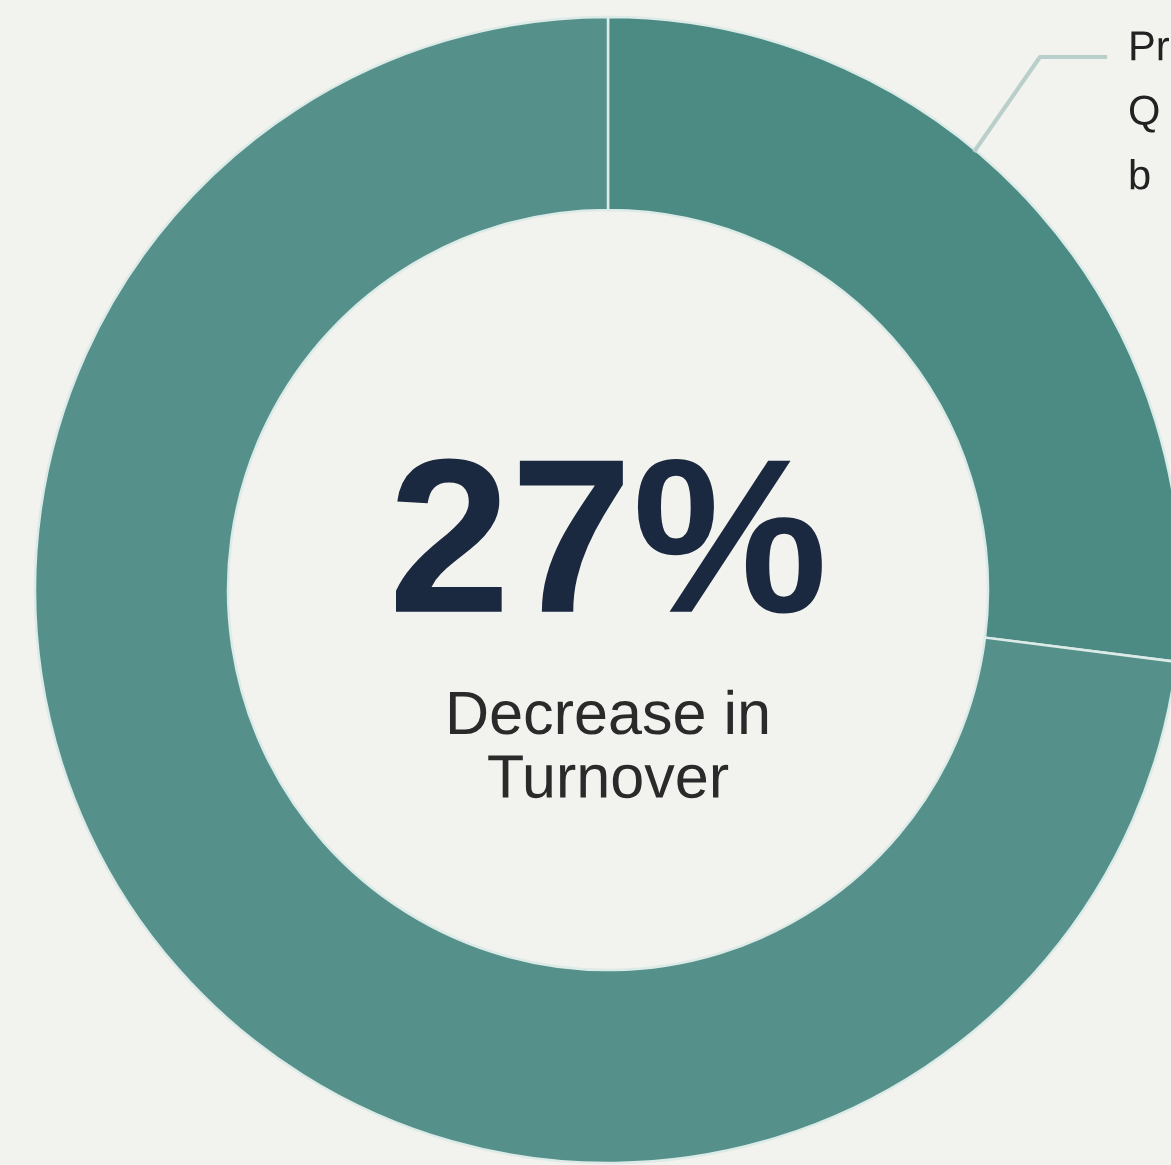 Image resolution: width=1171 pixels, height=1165 pixels. What do you see at coordinates (1149, 110) in the screenshot?
I see `text: Pr Q b` at bounding box center [1149, 110].